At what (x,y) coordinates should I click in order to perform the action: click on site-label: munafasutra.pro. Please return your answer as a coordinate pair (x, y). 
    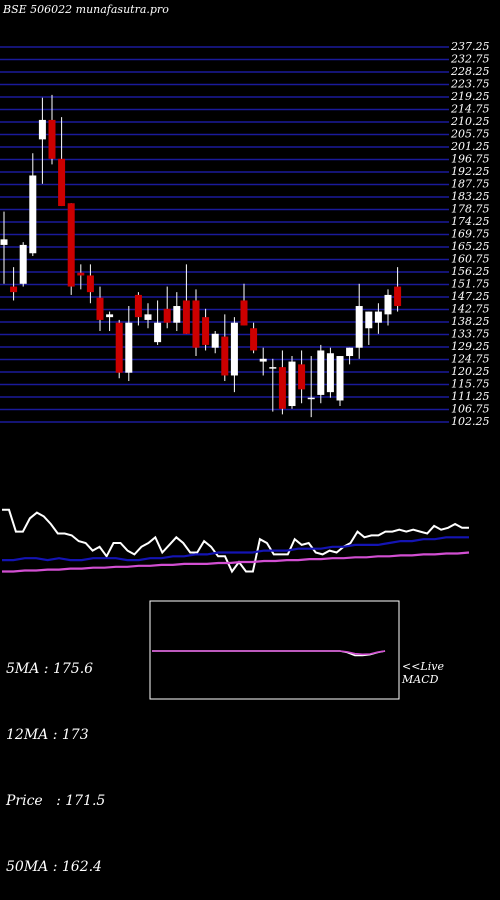
    Looking at the image, I should click on (122, 9).